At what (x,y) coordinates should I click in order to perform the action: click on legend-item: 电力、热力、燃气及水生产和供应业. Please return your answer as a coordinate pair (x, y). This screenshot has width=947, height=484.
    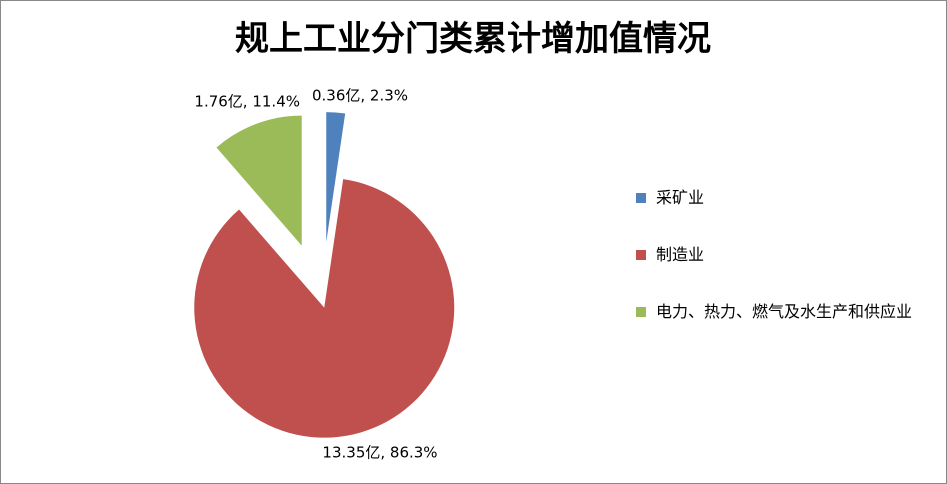
    Looking at the image, I should click on (786, 312).